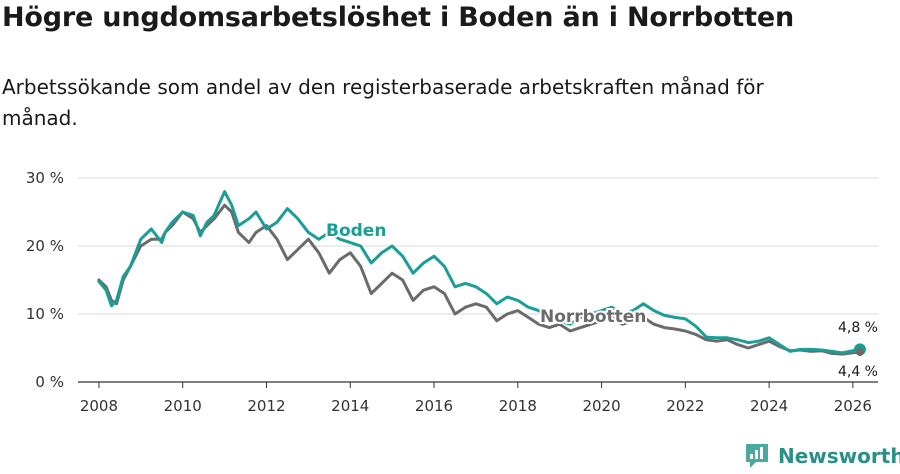 The image size is (900, 474). I want to click on y-tick-label: 20 %, so click(45, 246).